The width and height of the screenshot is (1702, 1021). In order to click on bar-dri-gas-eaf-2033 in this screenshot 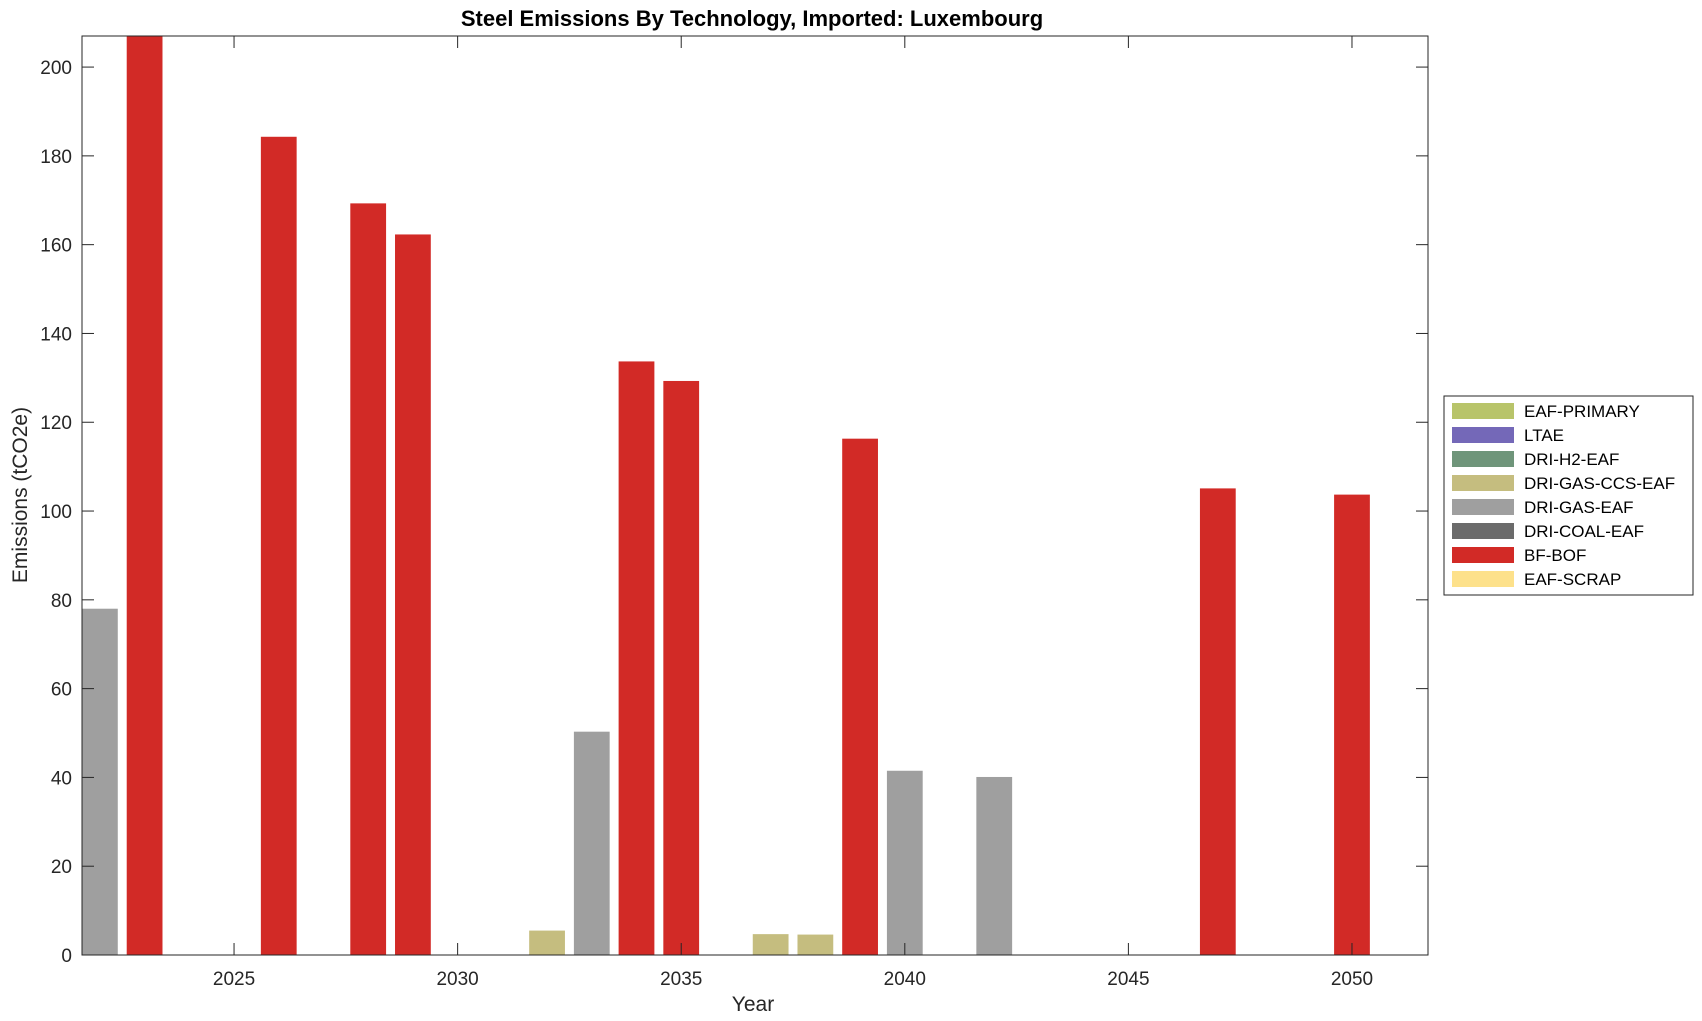, I will do `click(591, 843)`.